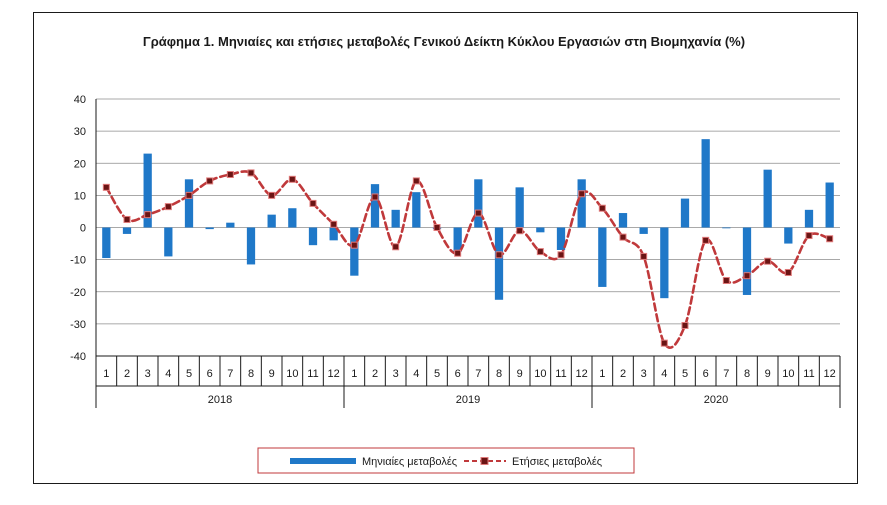 Image resolution: width=887 pixels, height=505 pixels. Describe the element at coordinates (78, 357) in the screenshot. I see `y-tick-label: -40` at that location.